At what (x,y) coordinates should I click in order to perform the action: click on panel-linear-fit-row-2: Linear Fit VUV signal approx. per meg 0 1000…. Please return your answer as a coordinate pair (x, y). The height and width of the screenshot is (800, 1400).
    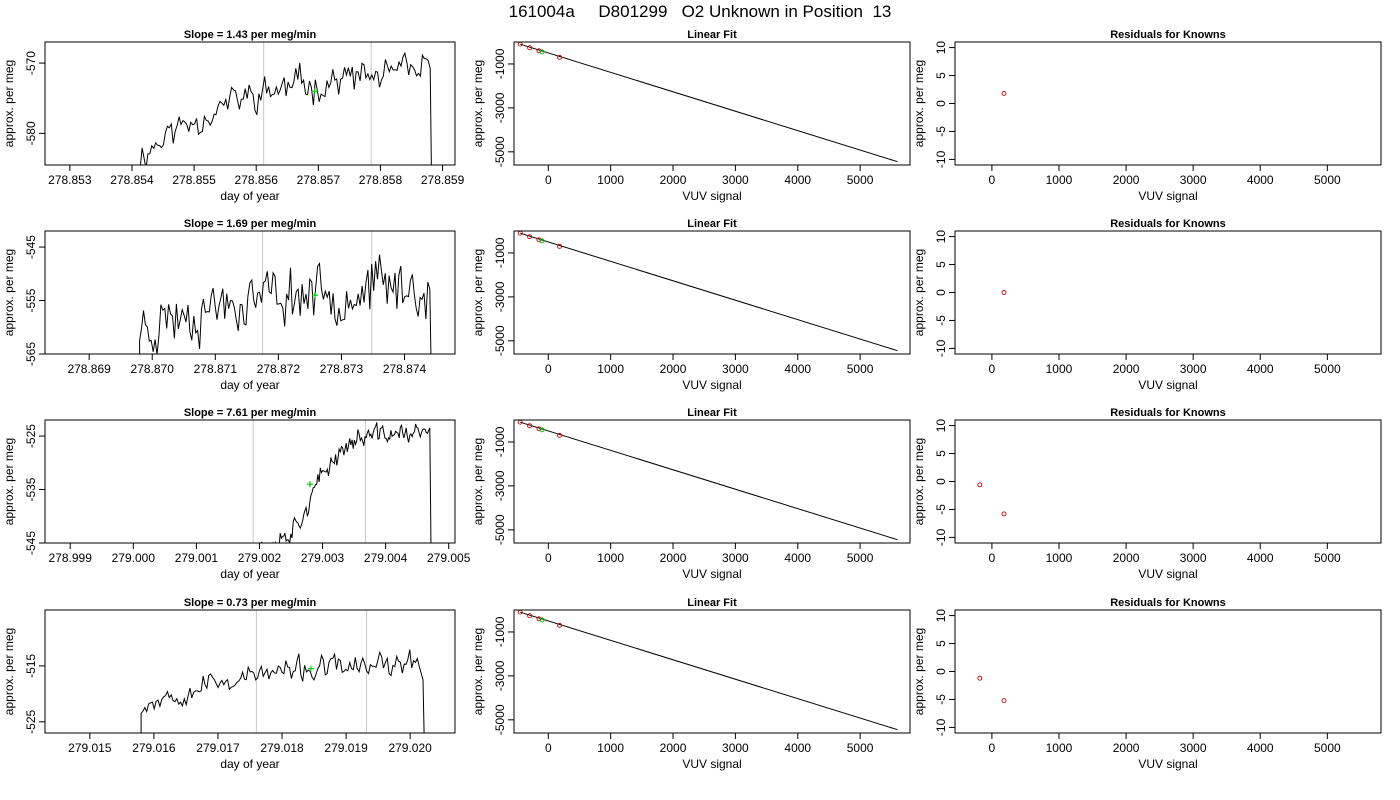
    Looking at the image, I should click on (691, 494).